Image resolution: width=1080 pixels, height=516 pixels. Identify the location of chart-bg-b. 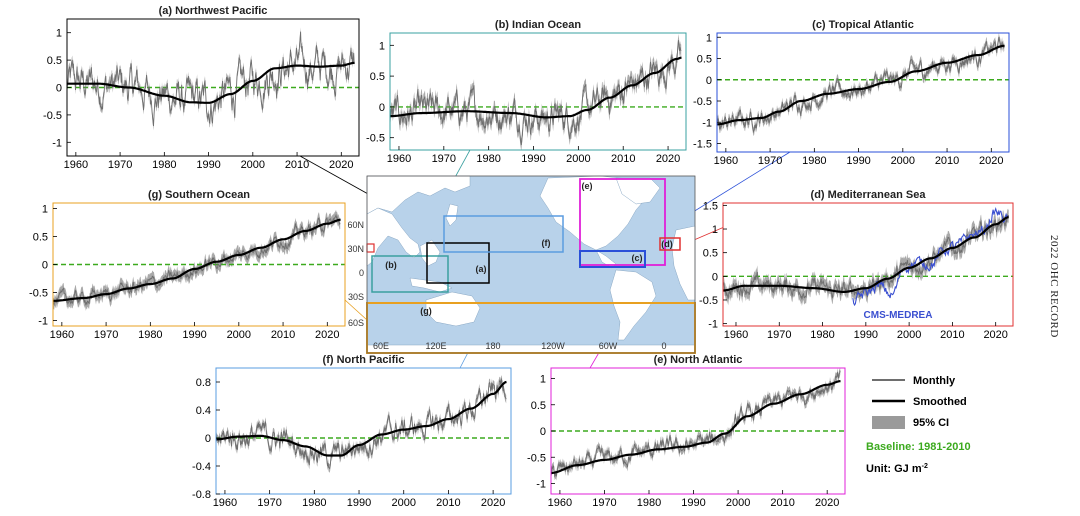
(538, 91).